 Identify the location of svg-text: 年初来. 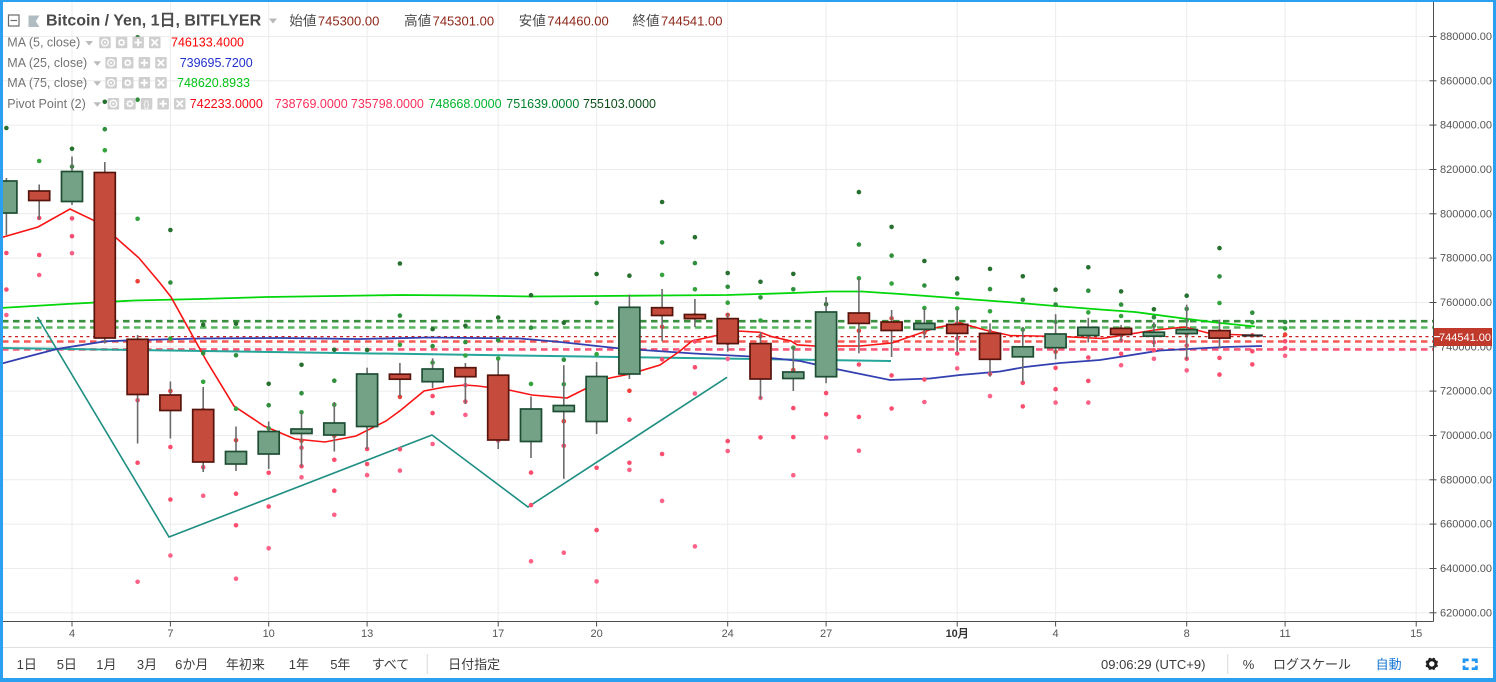
(245, 664).